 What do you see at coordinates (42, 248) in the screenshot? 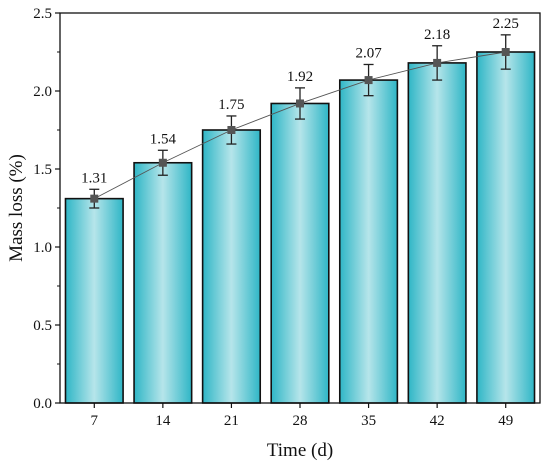
I see `y-tick-label: 1.0` at bounding box center [42, 248].